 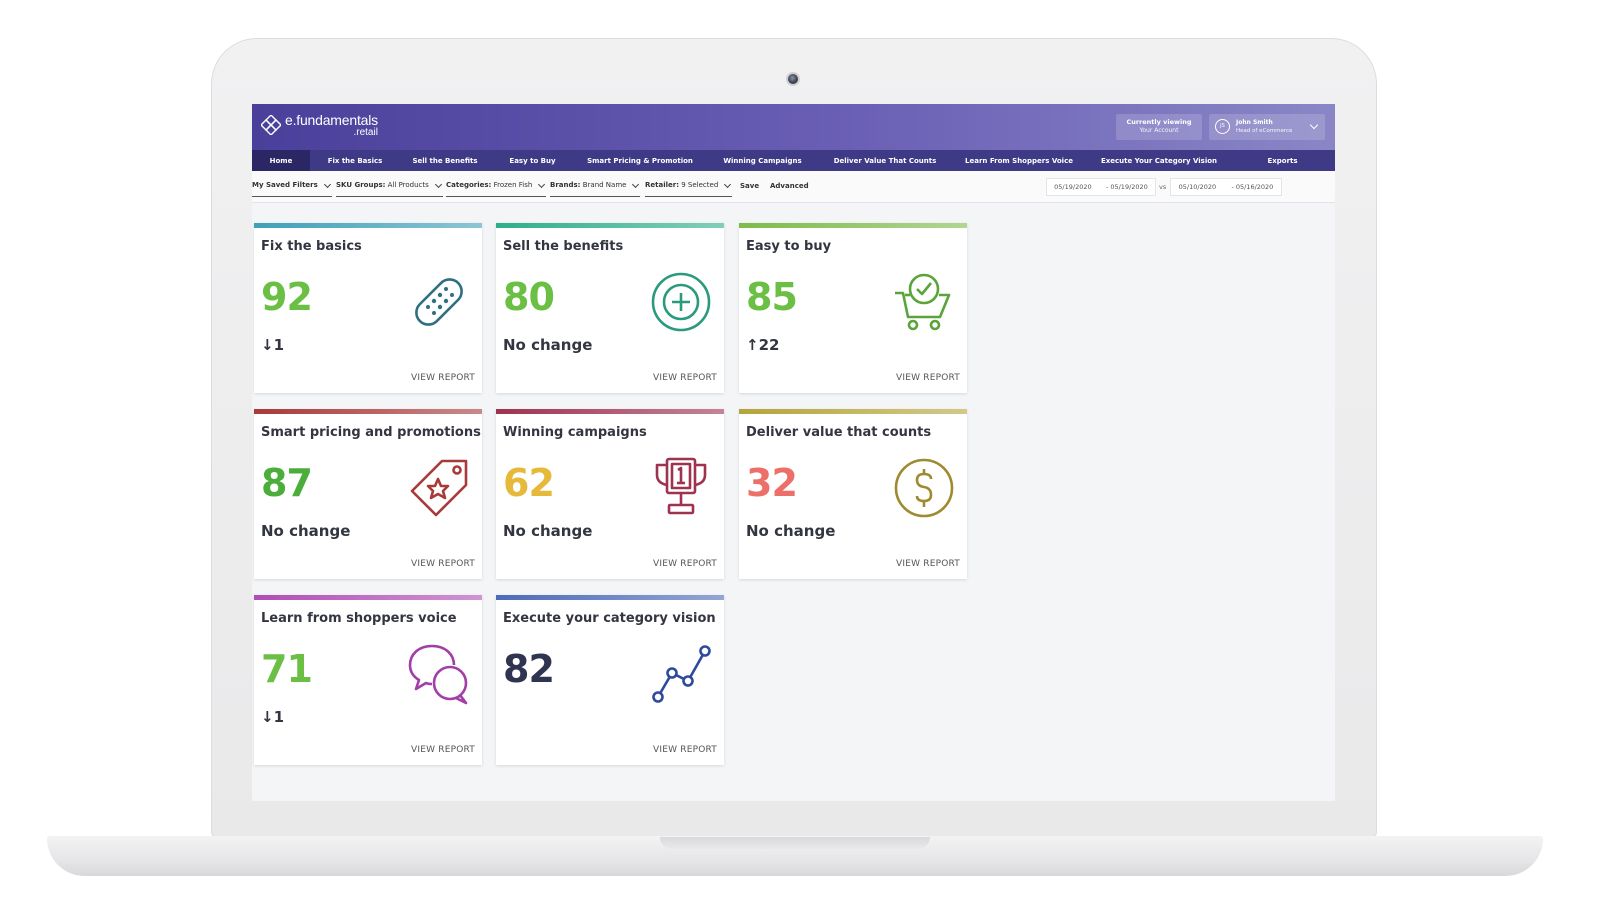 What do you see at coordinates (1254, 122) in the screenshot?
I see `user-name: John Smith` at bounding box center [1254, 122].